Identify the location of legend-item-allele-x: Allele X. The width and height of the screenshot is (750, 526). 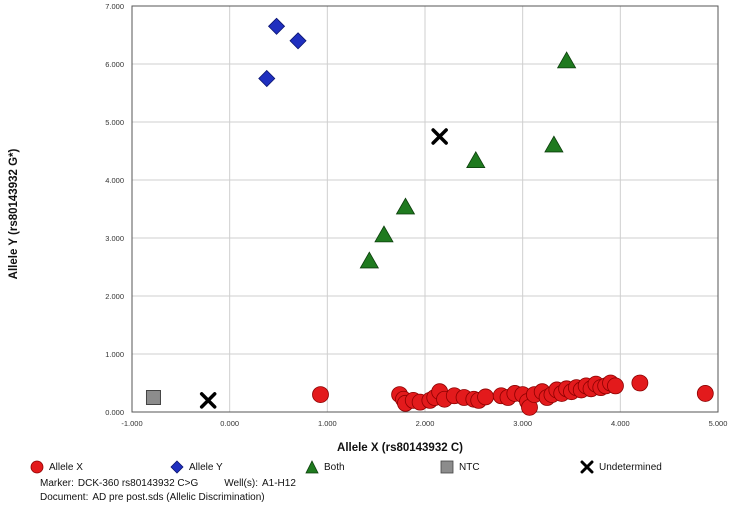
(56, 467).